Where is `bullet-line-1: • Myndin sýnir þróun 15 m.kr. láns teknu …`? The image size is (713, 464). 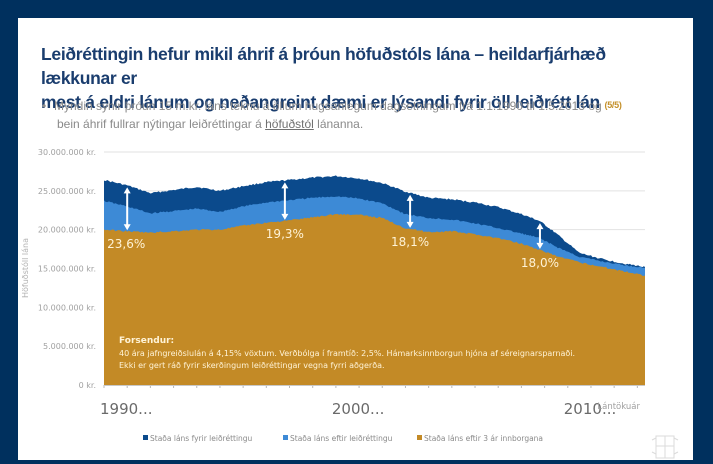 bullet-line-1: • Myndin sýnir þróun 15 m.kr. láns teknu … is located at coordinates (352, 106).